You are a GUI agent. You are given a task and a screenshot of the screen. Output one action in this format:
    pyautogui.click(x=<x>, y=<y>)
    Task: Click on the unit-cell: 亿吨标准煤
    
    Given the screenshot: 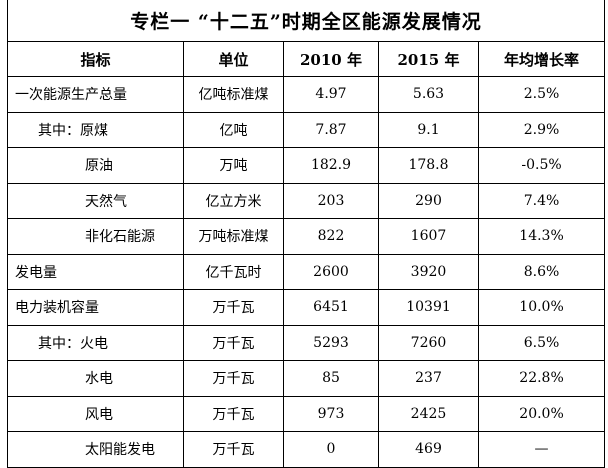 What is the action you would take?
    pyautogui.click(x=233, y=94)
    